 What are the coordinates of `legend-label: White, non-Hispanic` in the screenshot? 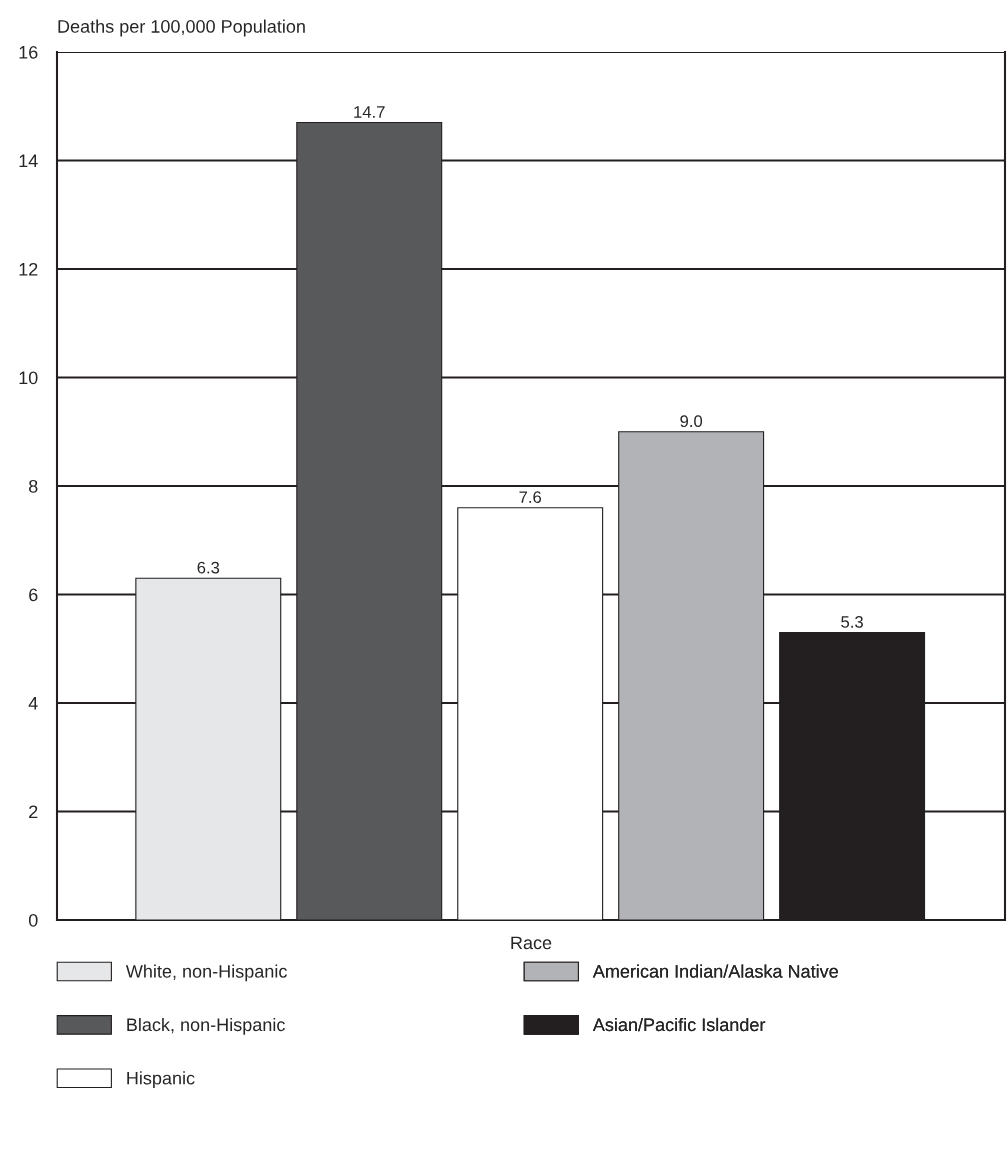 It's located at (206, 973).